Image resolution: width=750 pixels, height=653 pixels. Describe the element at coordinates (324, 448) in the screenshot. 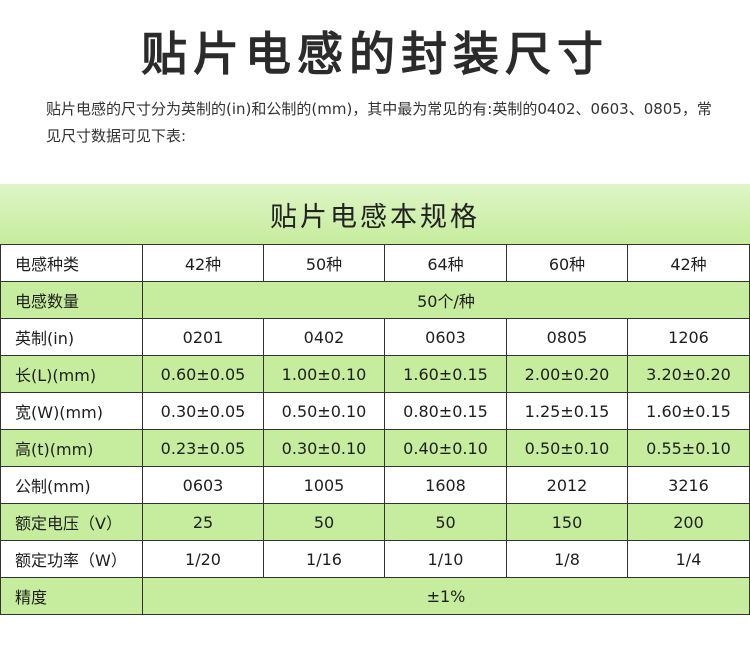

I see `table-cell: 0.30±0.10` at that location.